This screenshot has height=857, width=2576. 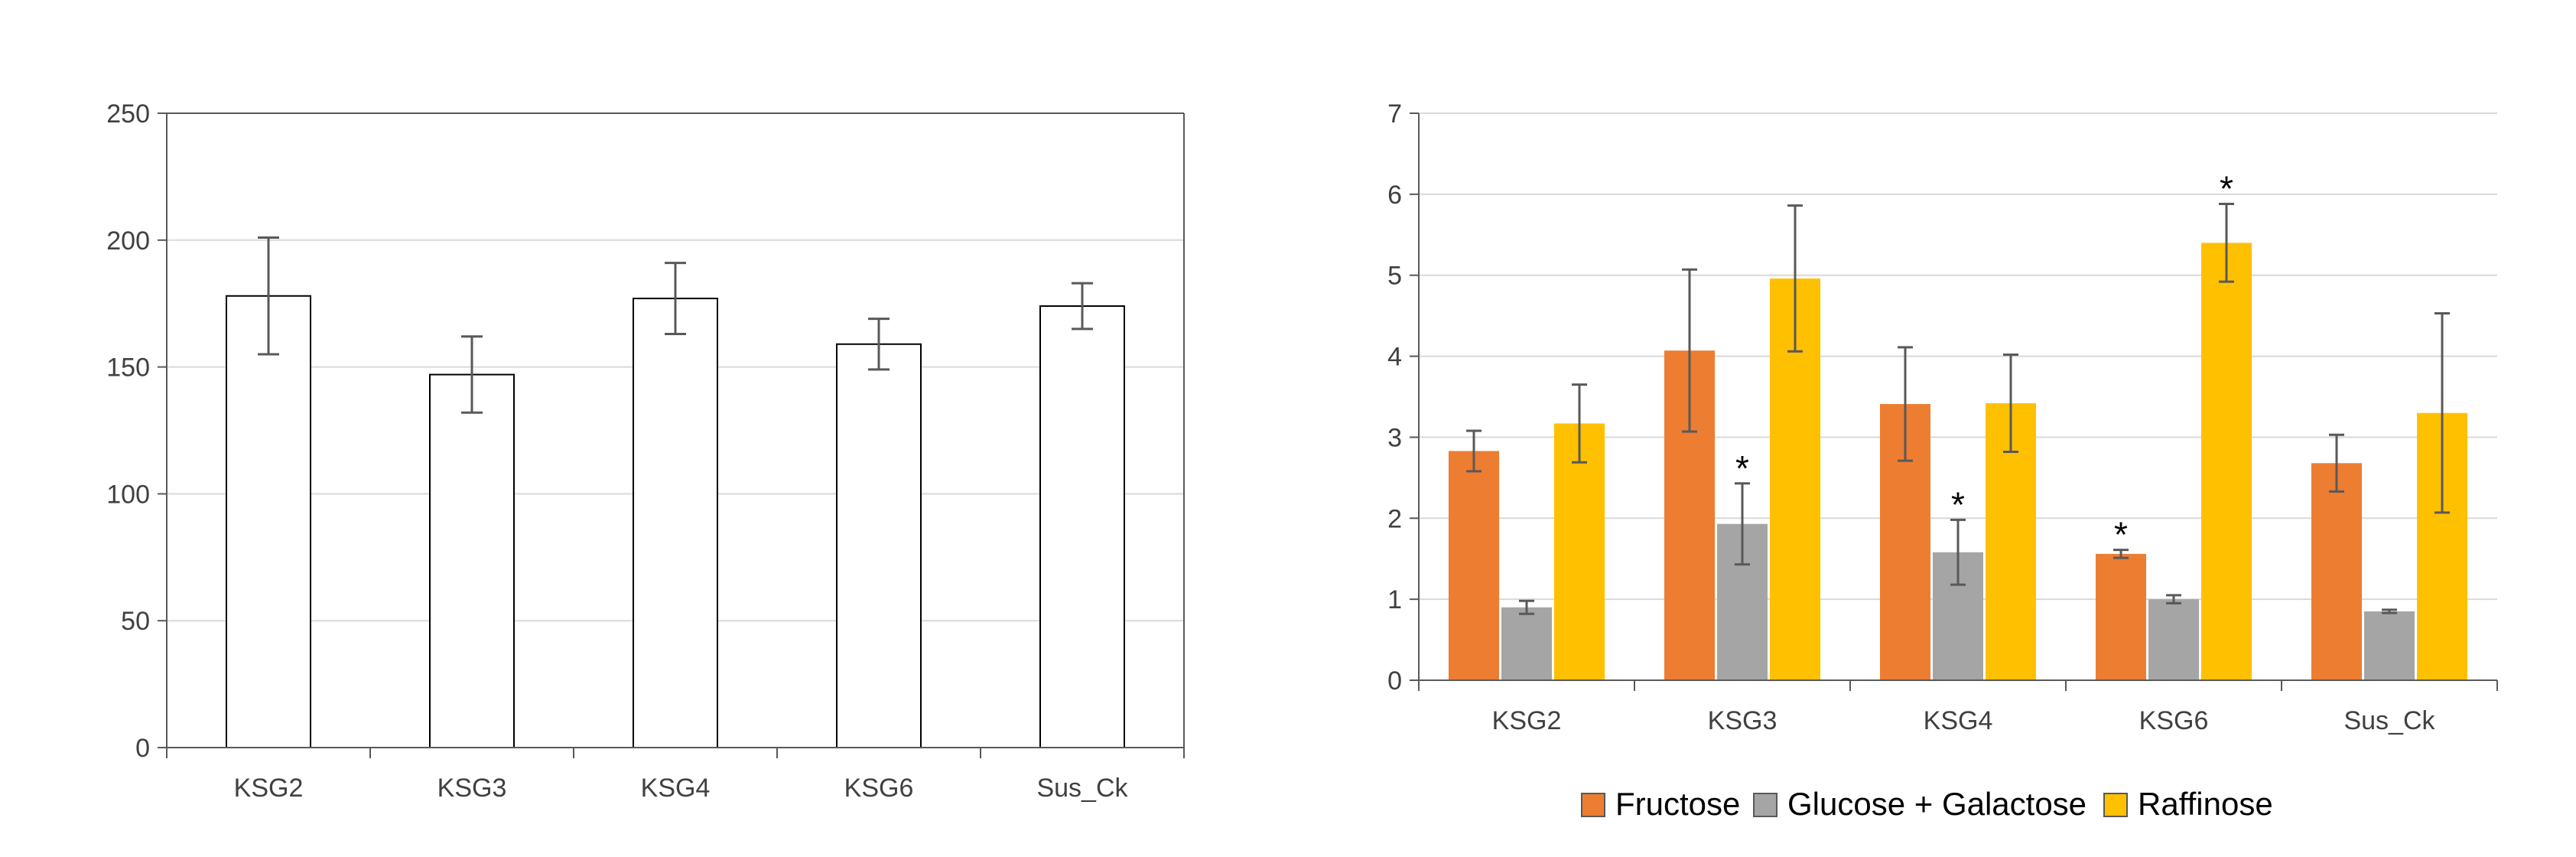 What do you see at coordinates (2336, 571) in the screenshot?
I see `bar-sus_ck-fructose` at bounding box center [2336, 571].